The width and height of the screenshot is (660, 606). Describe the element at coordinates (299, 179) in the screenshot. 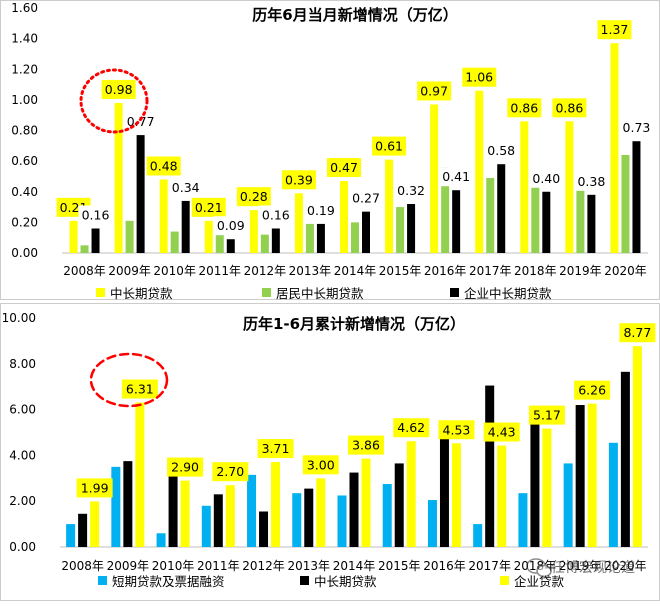

I see `data-label: 0.39` at that location.